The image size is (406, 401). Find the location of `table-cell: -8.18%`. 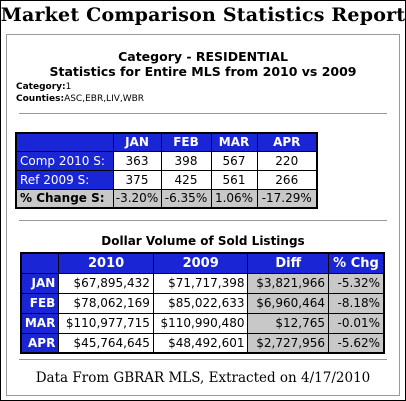

table-cell: -8.18% is located at coordinates (356, 303).